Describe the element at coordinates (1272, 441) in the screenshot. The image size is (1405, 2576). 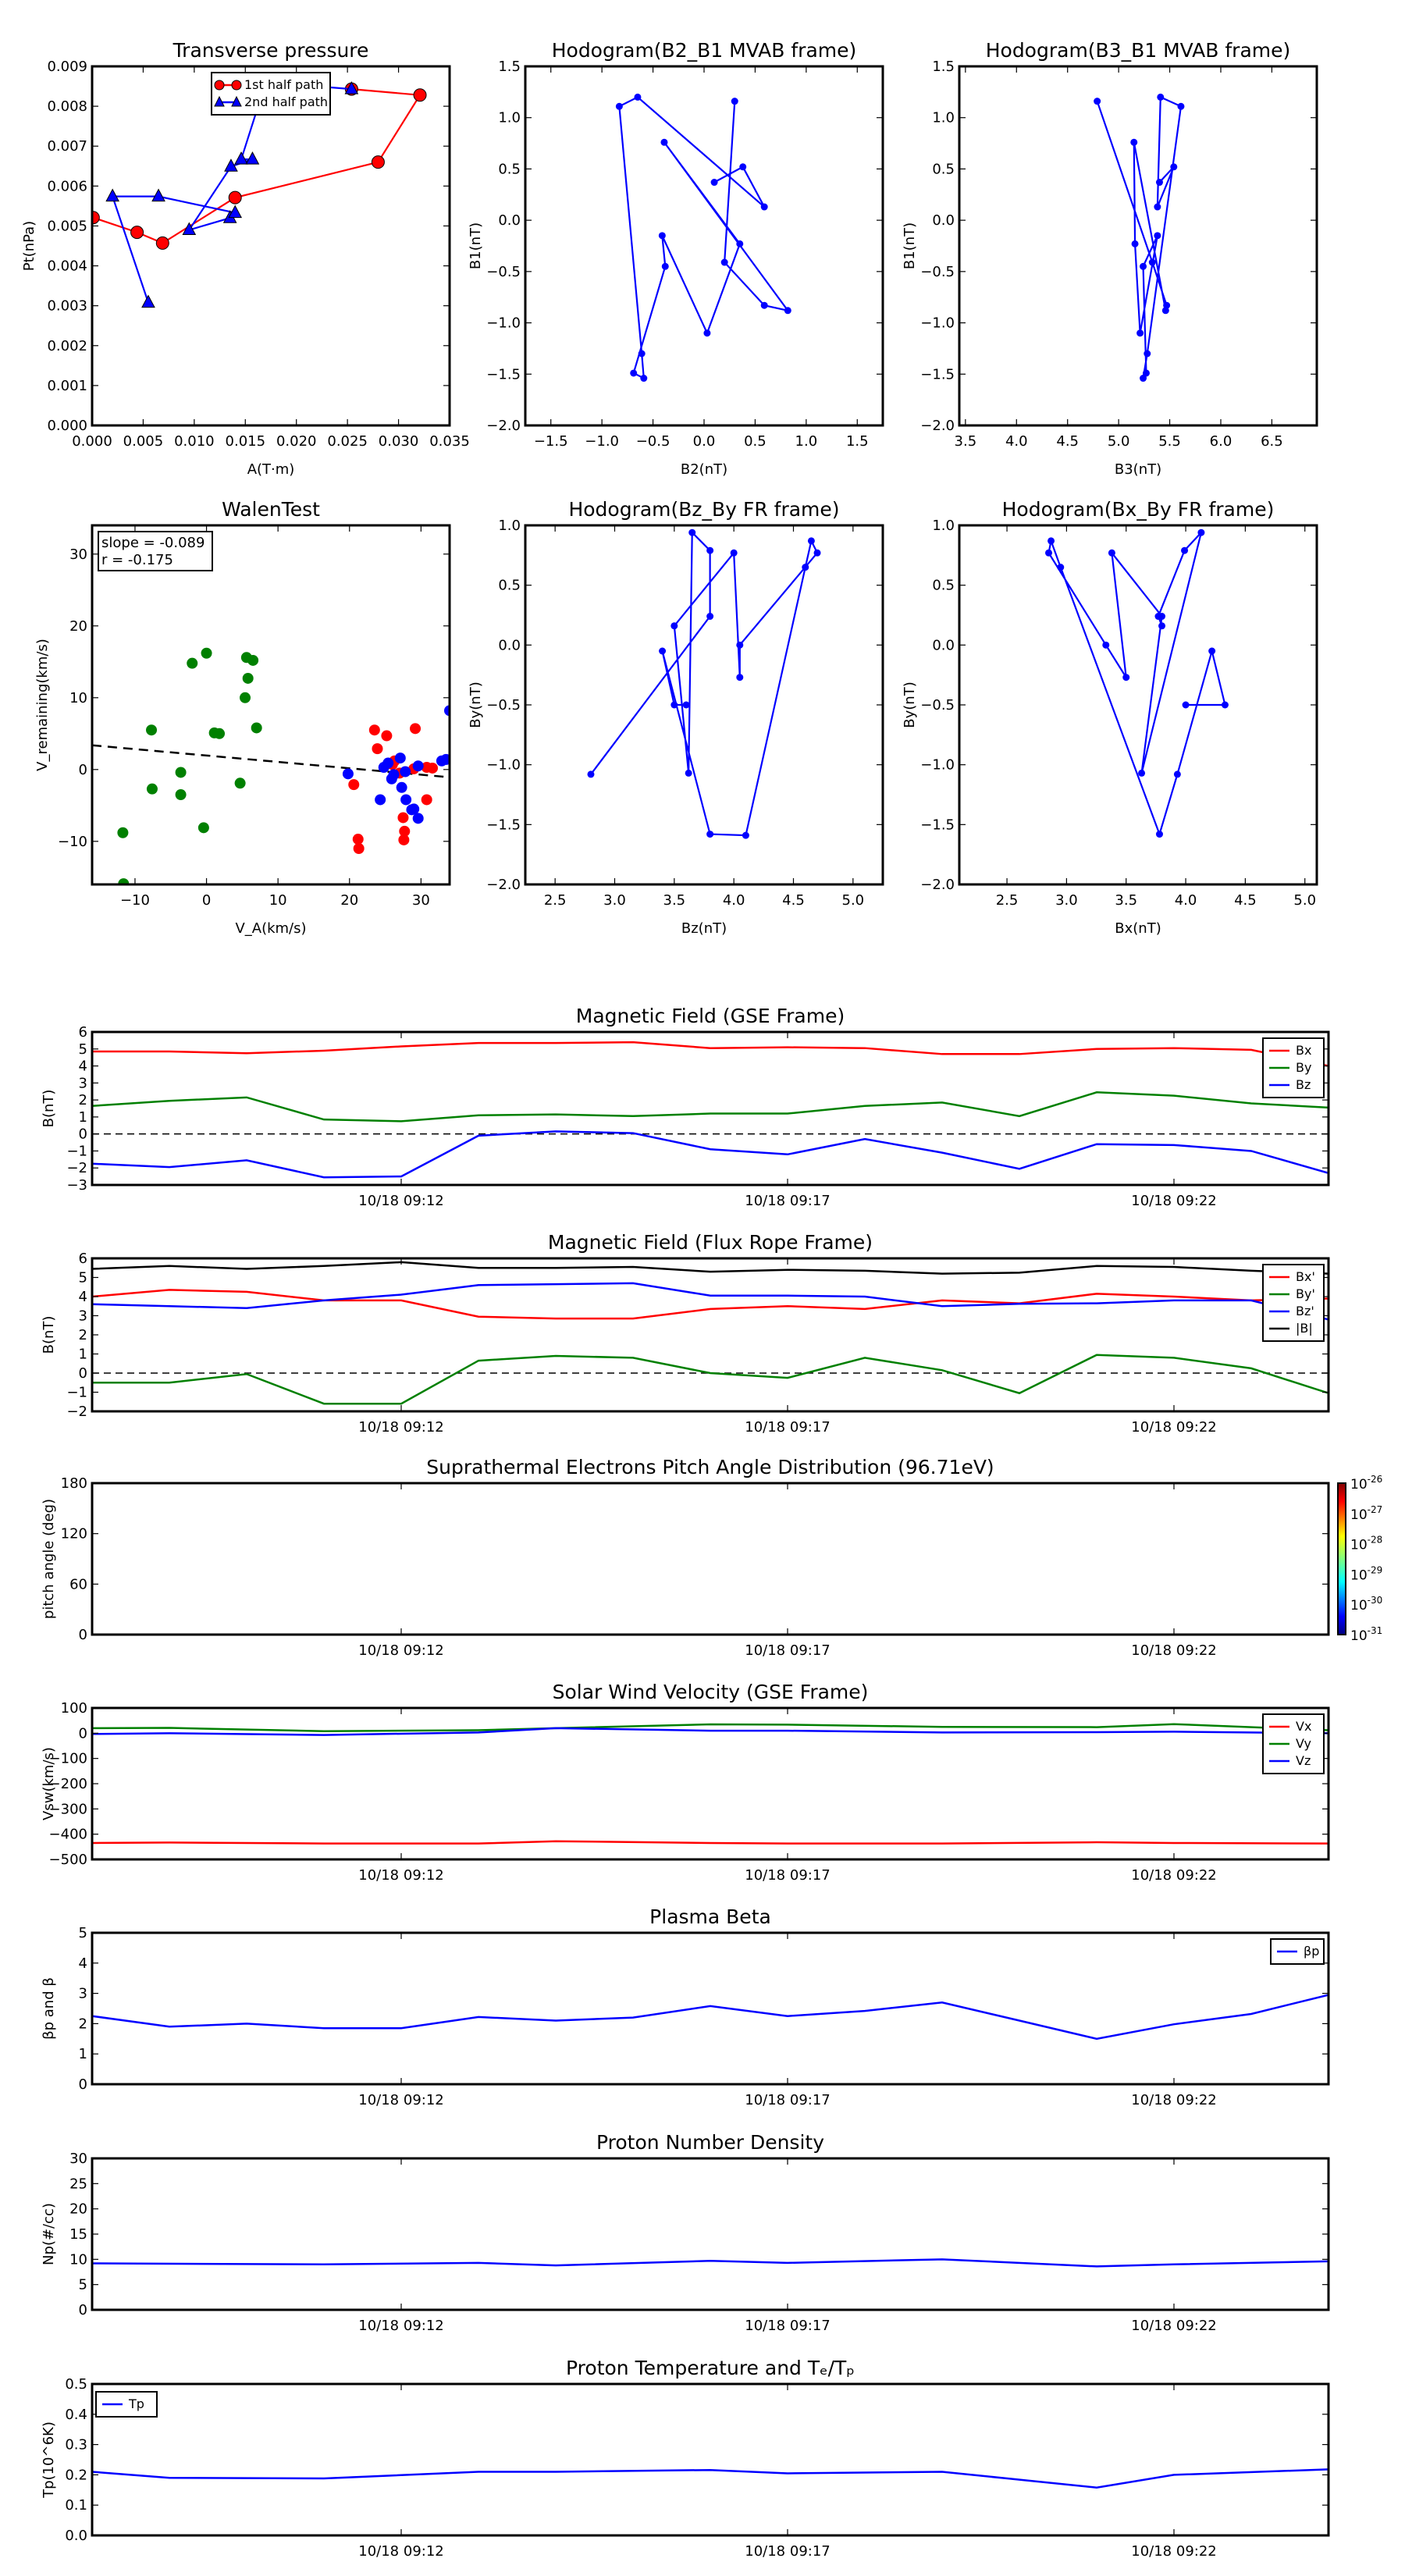
I see `x-tick-label: 6.5` at that location.